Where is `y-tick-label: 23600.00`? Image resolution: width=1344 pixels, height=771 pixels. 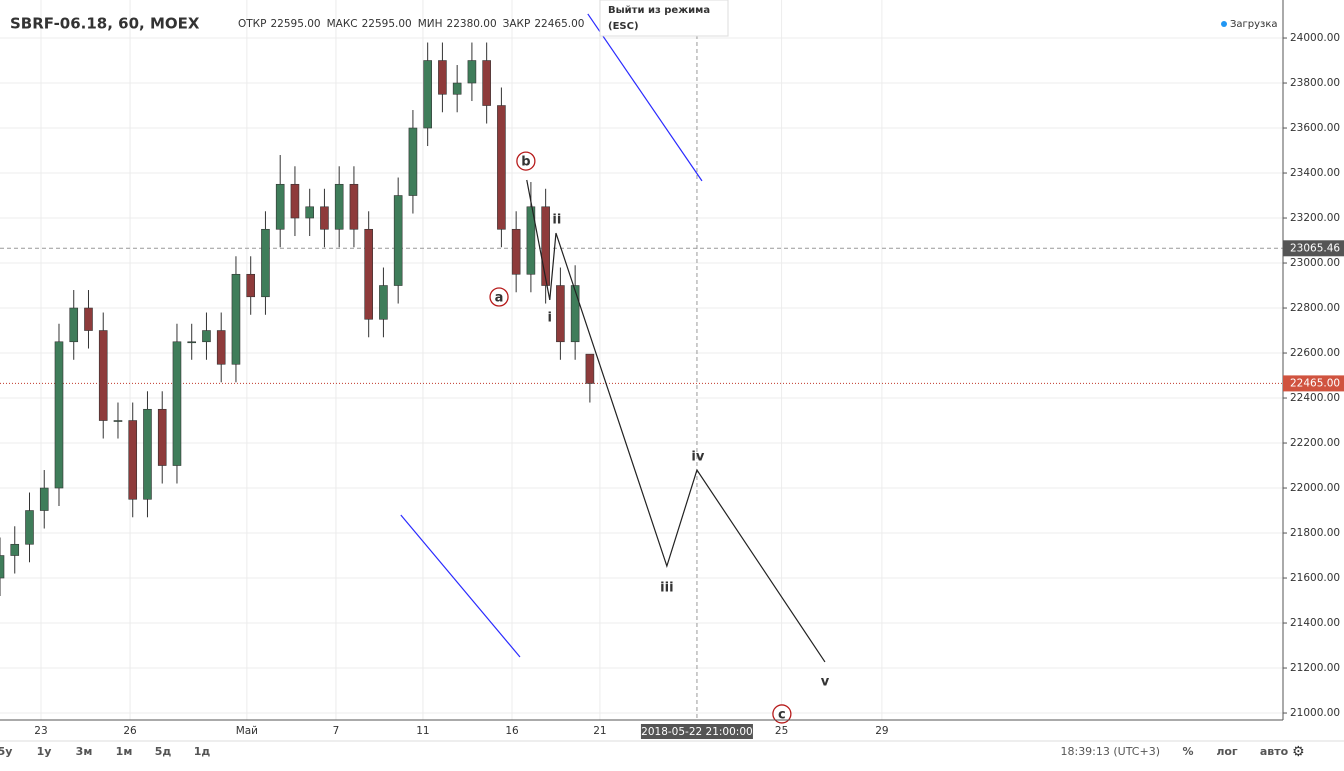
y-tick-label: 23600.00 is located at coordinates (1315, 128).